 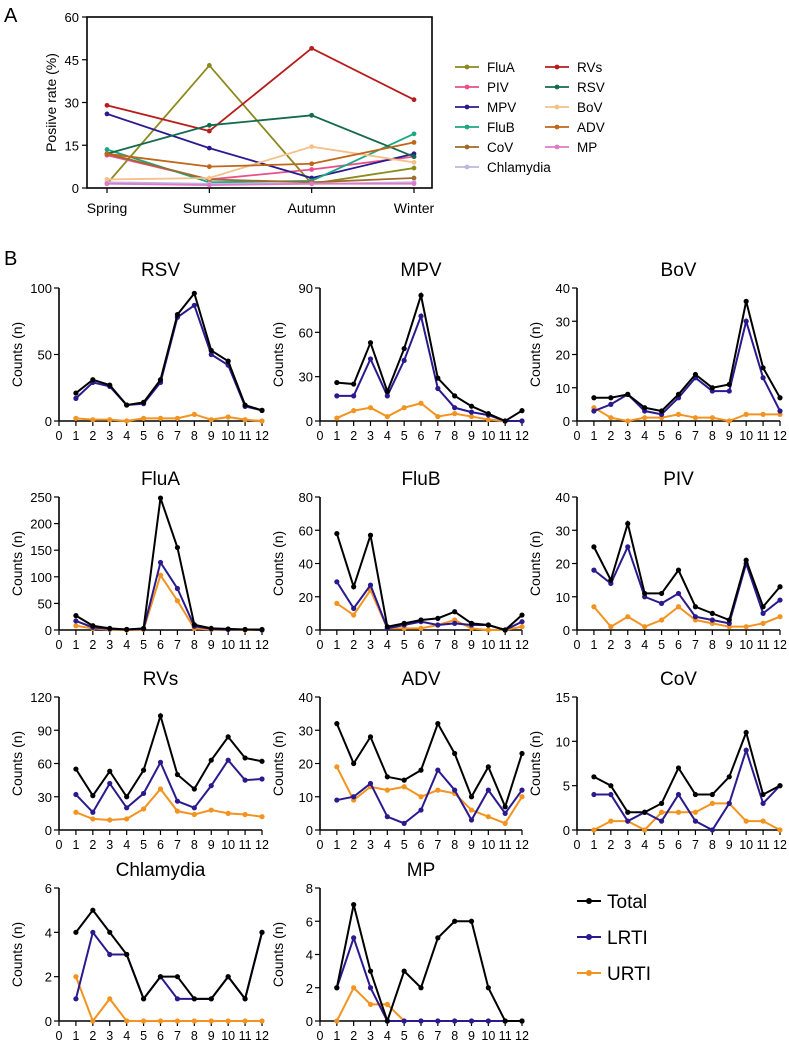 I want to click on x-tick-label: 1, so click(x=336, y=1036).